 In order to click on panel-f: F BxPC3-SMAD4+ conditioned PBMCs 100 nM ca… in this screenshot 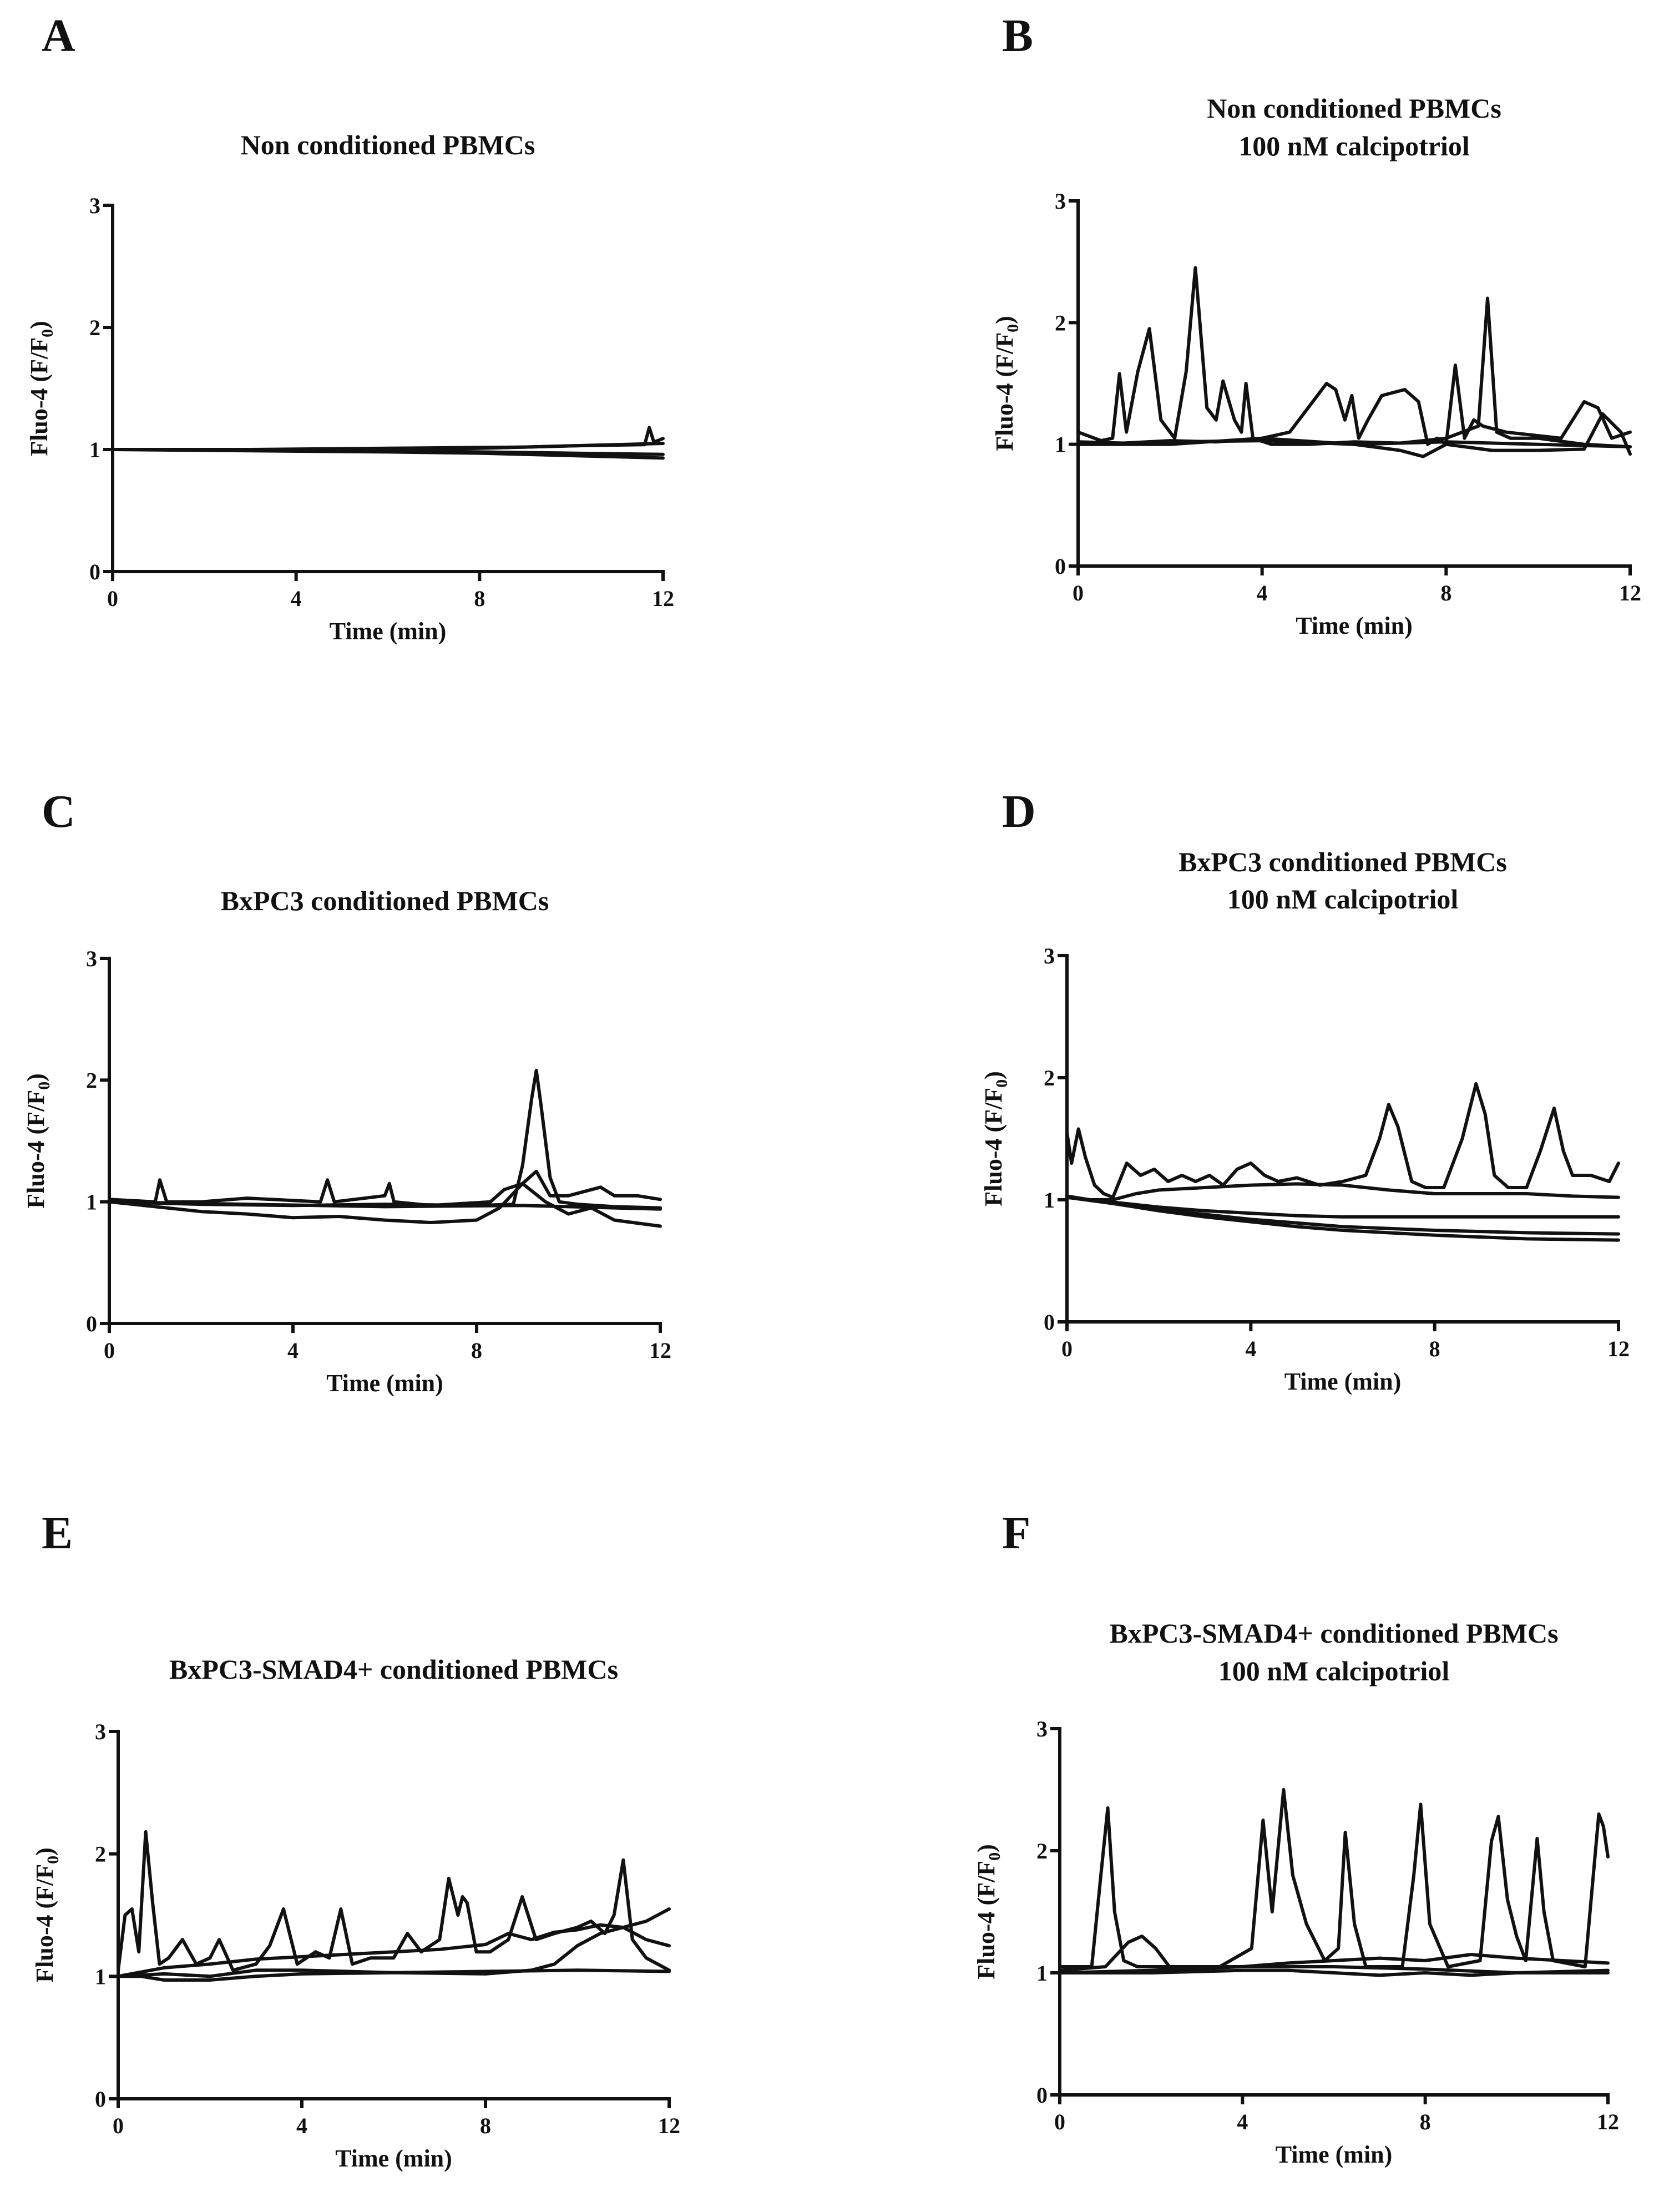, I will do `click(1296, 1837)`.